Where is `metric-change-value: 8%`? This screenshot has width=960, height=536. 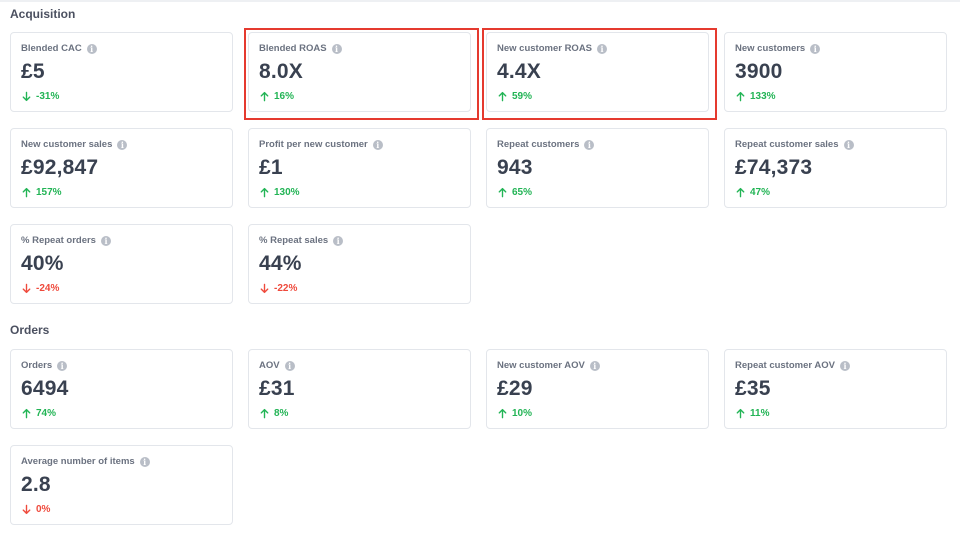
metric-change-value: 8% is located at coordinates (281, 413).